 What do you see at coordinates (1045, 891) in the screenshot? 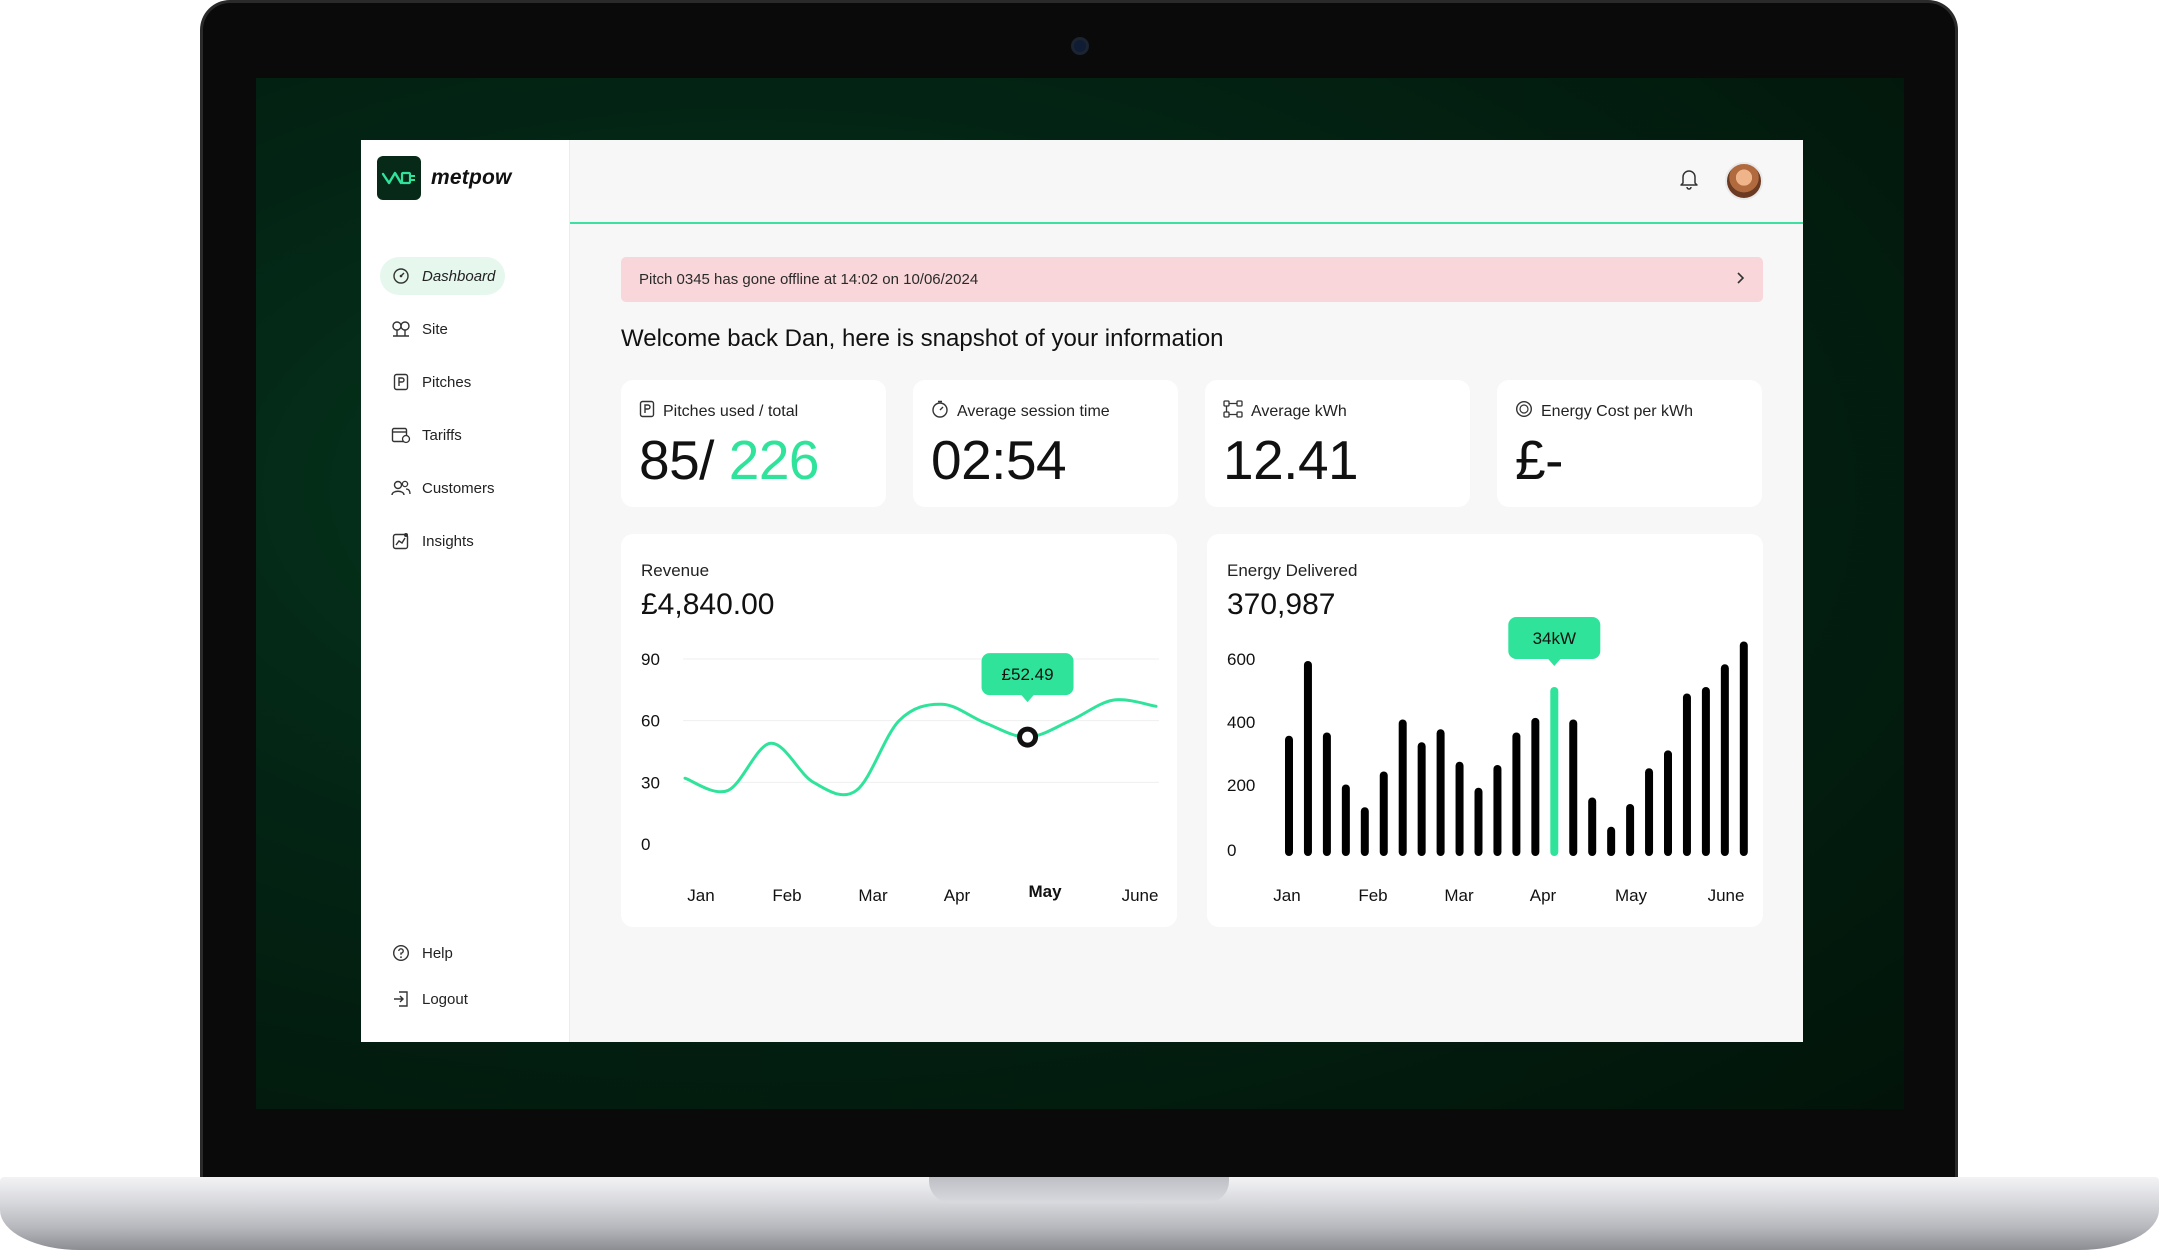
I see `x-tick-label: May` at bounding box center [1045, 891].